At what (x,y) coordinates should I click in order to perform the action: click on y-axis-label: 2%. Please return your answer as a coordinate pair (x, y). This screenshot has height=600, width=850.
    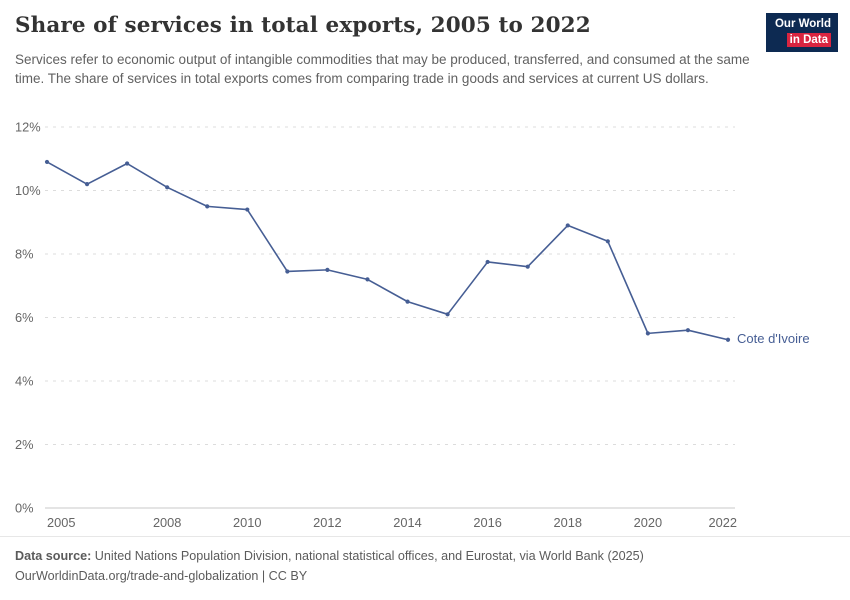
    Looking at the image, I should click on (24, 444).